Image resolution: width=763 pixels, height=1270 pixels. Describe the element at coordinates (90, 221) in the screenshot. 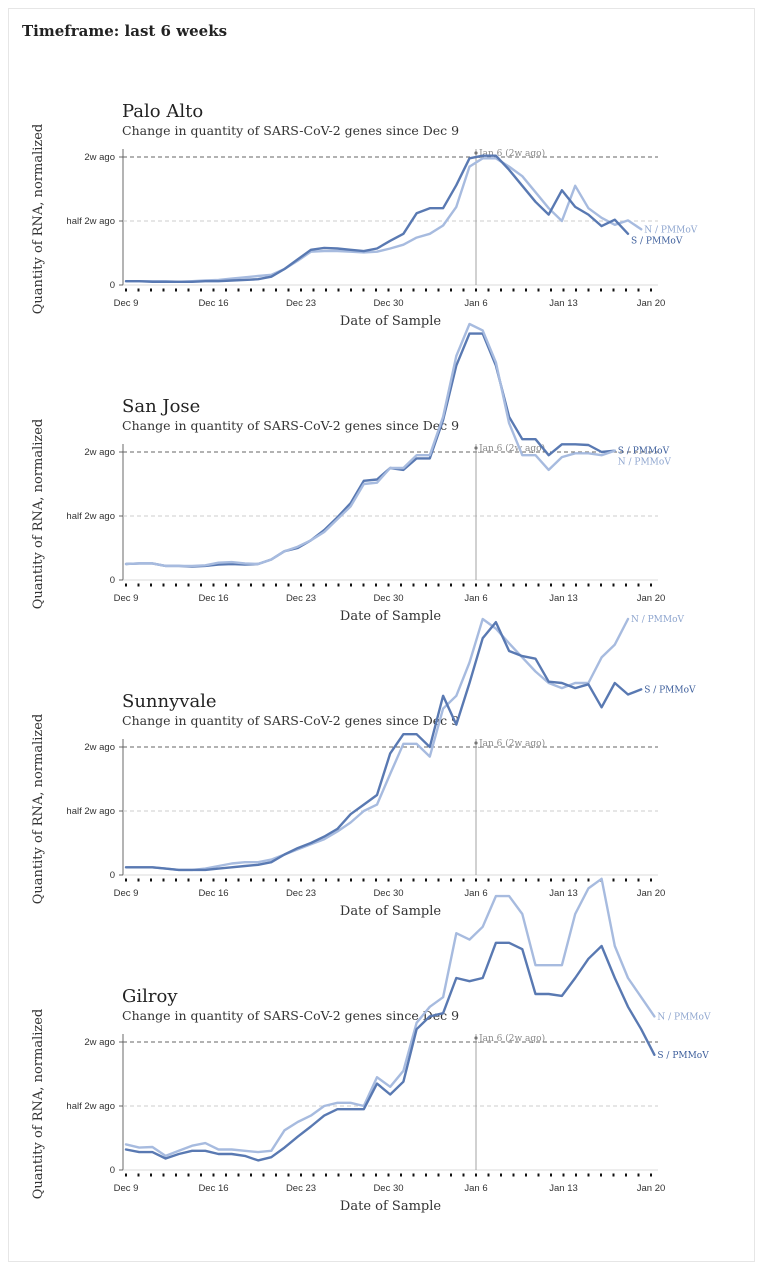

I see `y-tick-label: half 2w ago` at that location.